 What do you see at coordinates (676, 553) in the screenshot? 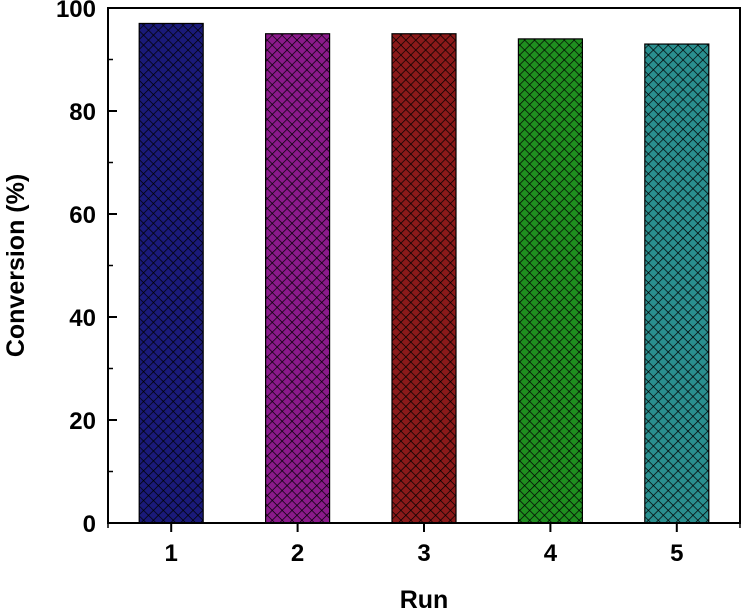
I see `x-tick-label: 5` at bounding box center [676, 553].